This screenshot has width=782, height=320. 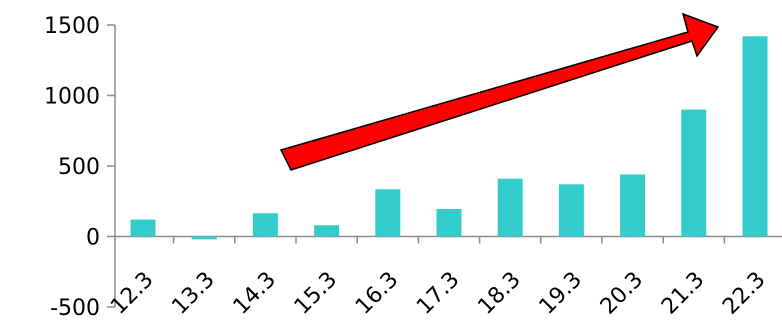 I want to click on y-tick-labels: -500 0 500 1000 1500, so click(x=72, y=167).